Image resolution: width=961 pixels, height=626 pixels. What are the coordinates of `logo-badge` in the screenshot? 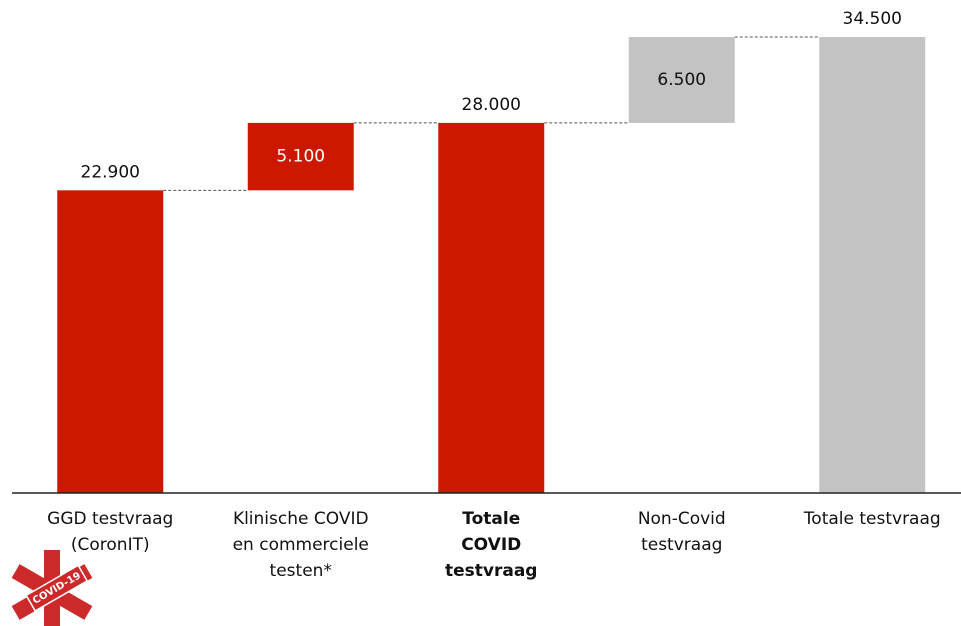 It's located at (57, 588).